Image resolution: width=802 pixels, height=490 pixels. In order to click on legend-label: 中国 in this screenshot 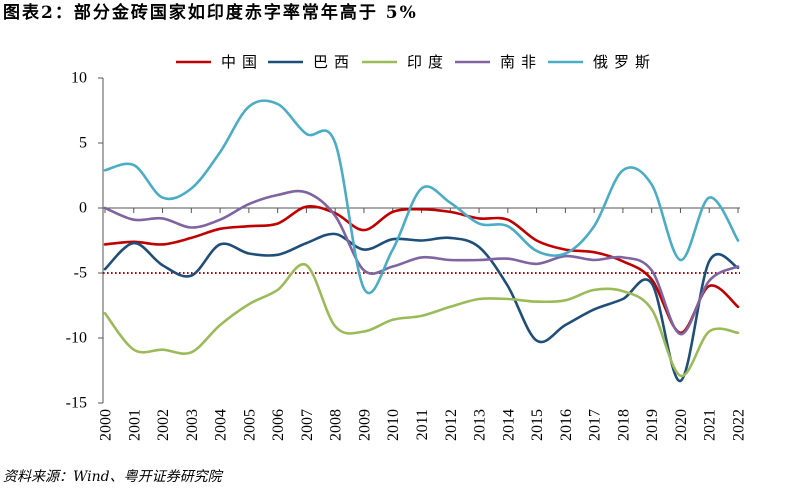, I will do `click(242, 62)`.